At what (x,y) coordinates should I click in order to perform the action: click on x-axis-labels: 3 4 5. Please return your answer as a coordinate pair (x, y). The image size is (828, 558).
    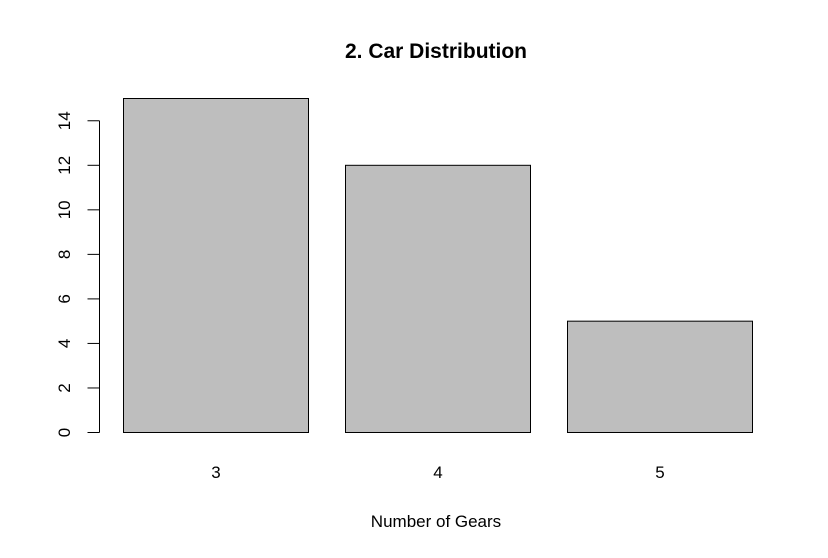
    Looking at the image, I should click on (437, 472).